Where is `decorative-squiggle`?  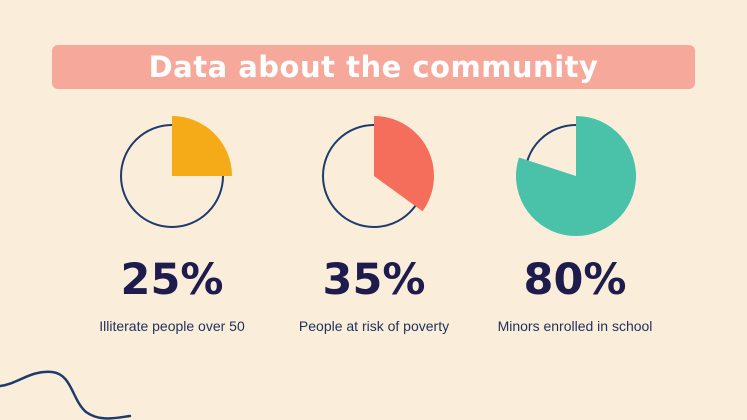
decorative-squiggle is located at coordinates (66, 395).